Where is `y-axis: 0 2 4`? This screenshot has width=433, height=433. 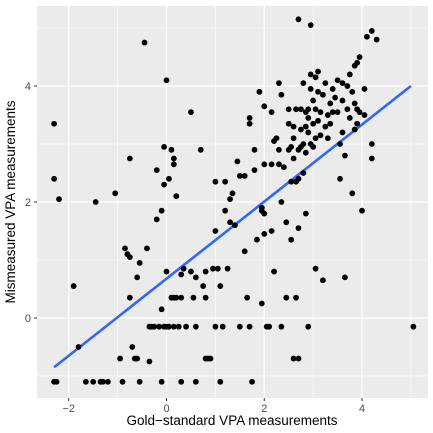 y-axis: 0 2 4 is located at coordinates (31, 203).